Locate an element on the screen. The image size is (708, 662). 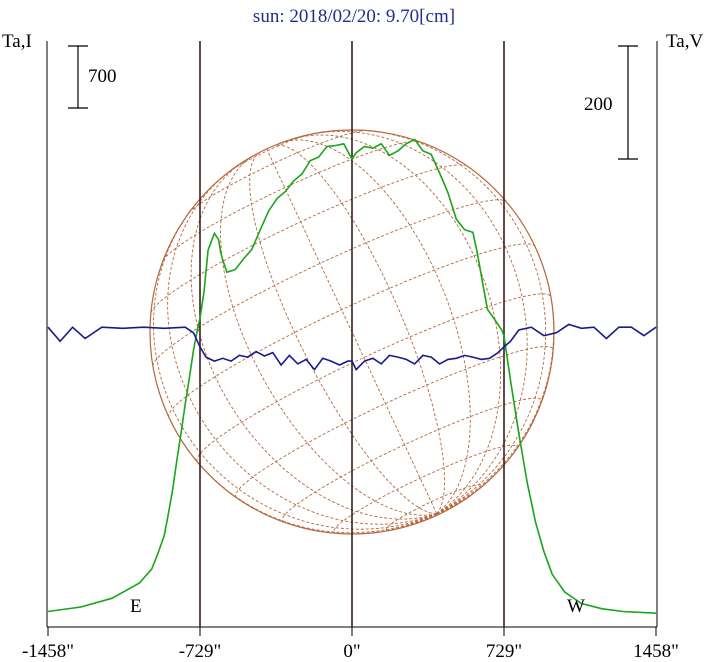
limb-label-east: E is located at coordinates (136, 606).